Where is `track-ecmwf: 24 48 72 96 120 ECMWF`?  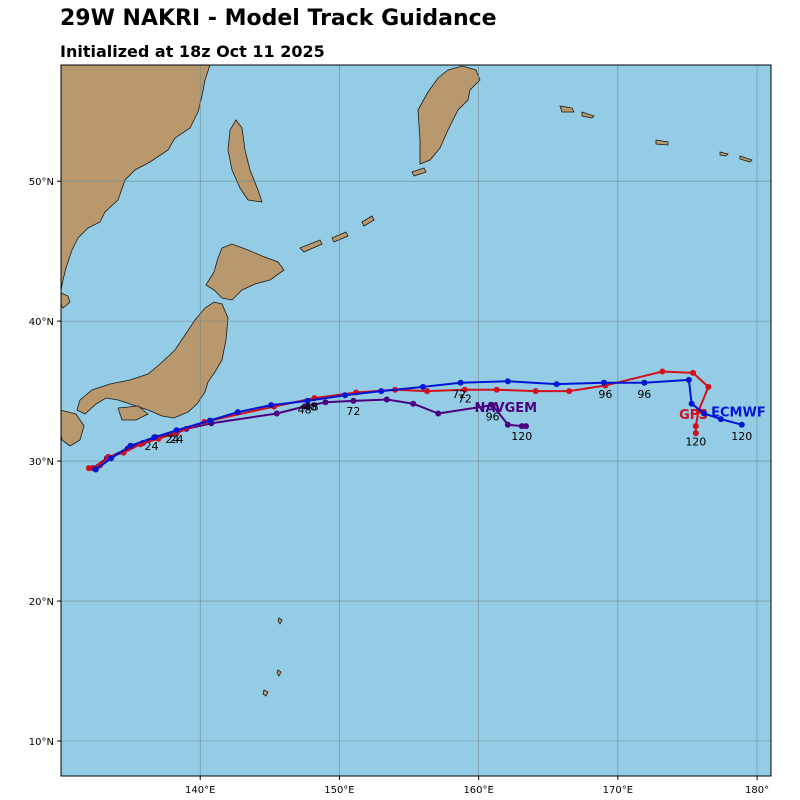 track-ecmwf: 24 48 72 96 120 ECMWF is located at coordinates (429, 424).